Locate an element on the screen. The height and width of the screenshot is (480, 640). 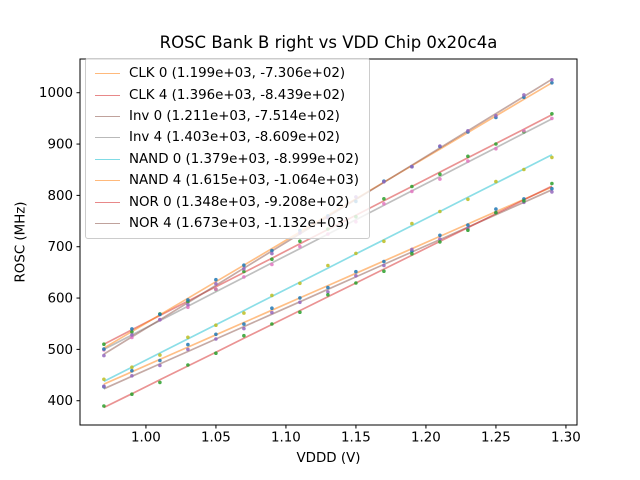
legend-row-clk-4: CLK 4 (1.396e+03, -8.439e+02) is located at coordinates (227, 94).